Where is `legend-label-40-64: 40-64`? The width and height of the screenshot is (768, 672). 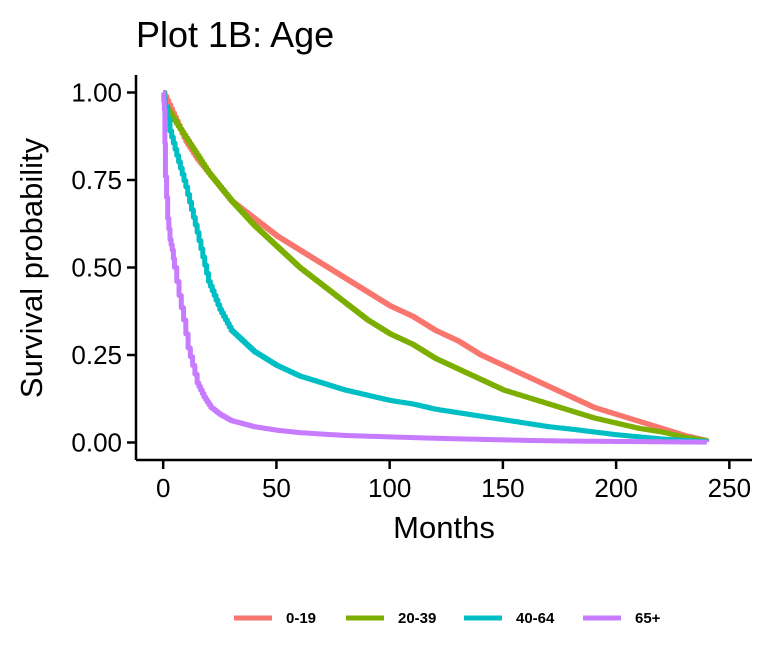 legend-label-40-64: 40-64 is located at coordinates (535, 618).